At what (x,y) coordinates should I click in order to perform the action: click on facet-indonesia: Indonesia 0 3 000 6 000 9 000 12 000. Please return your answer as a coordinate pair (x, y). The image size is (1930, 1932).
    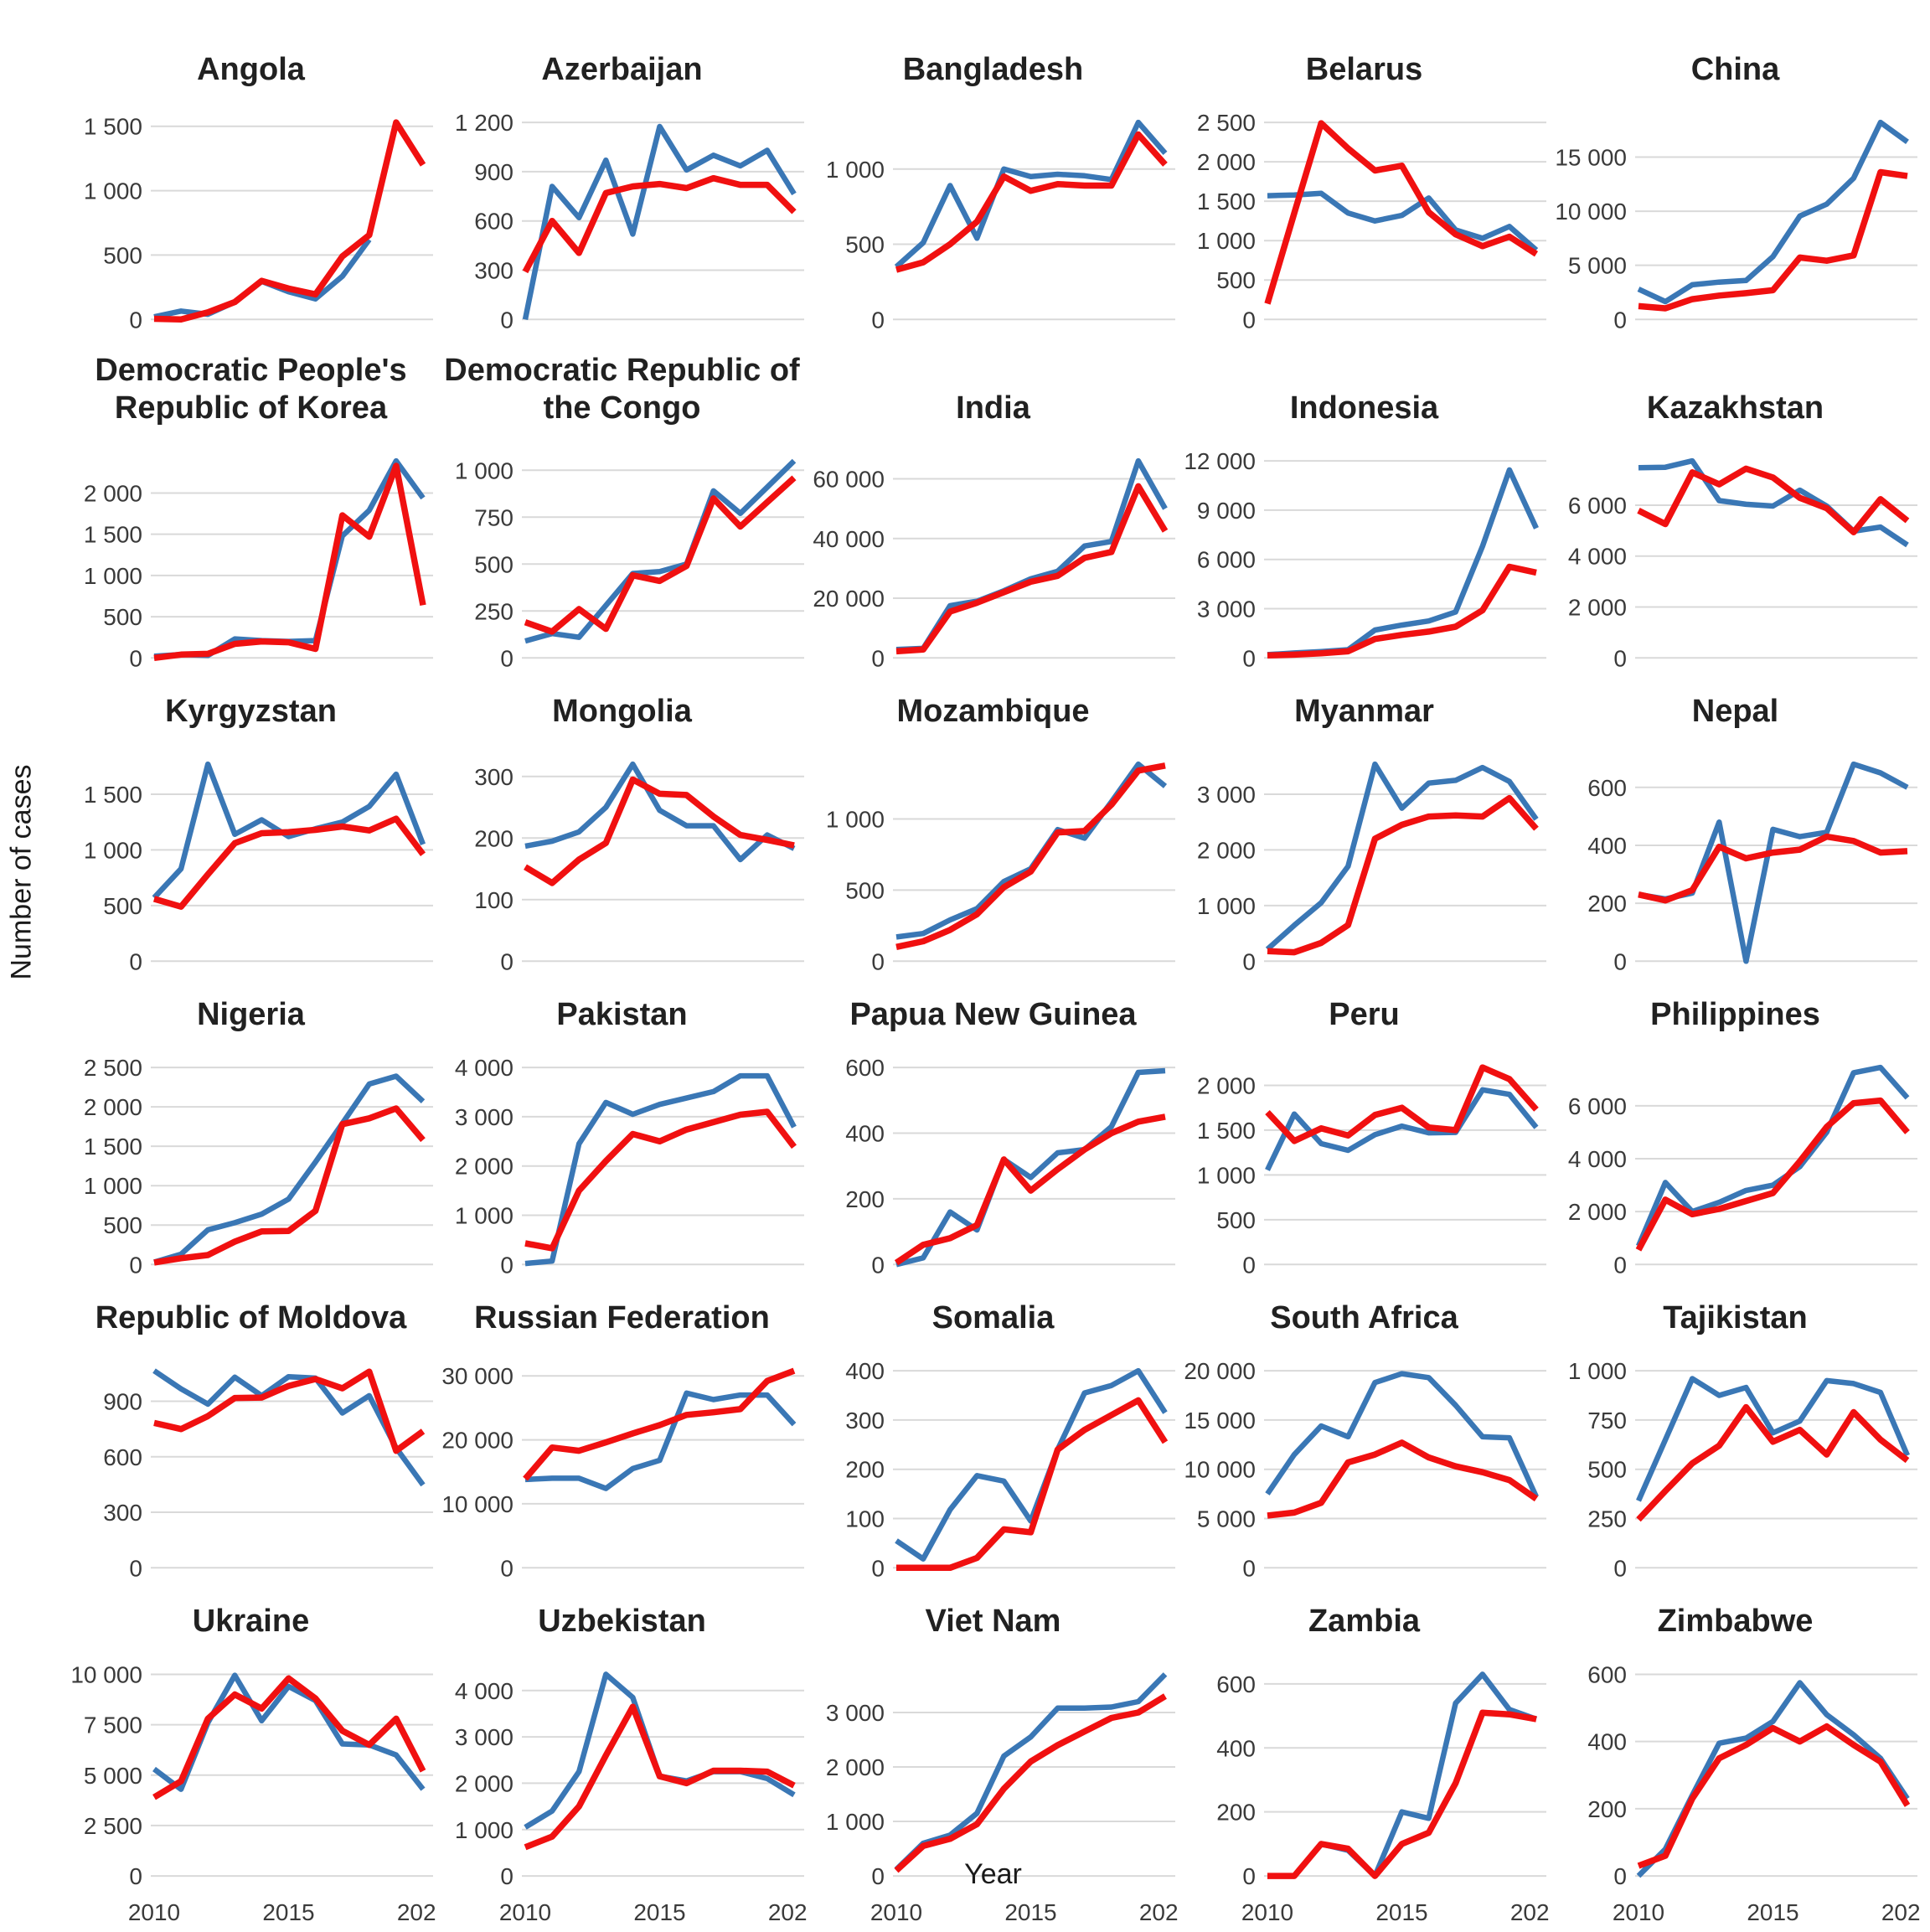
    Looking at the image, I should click on (1364, 506).